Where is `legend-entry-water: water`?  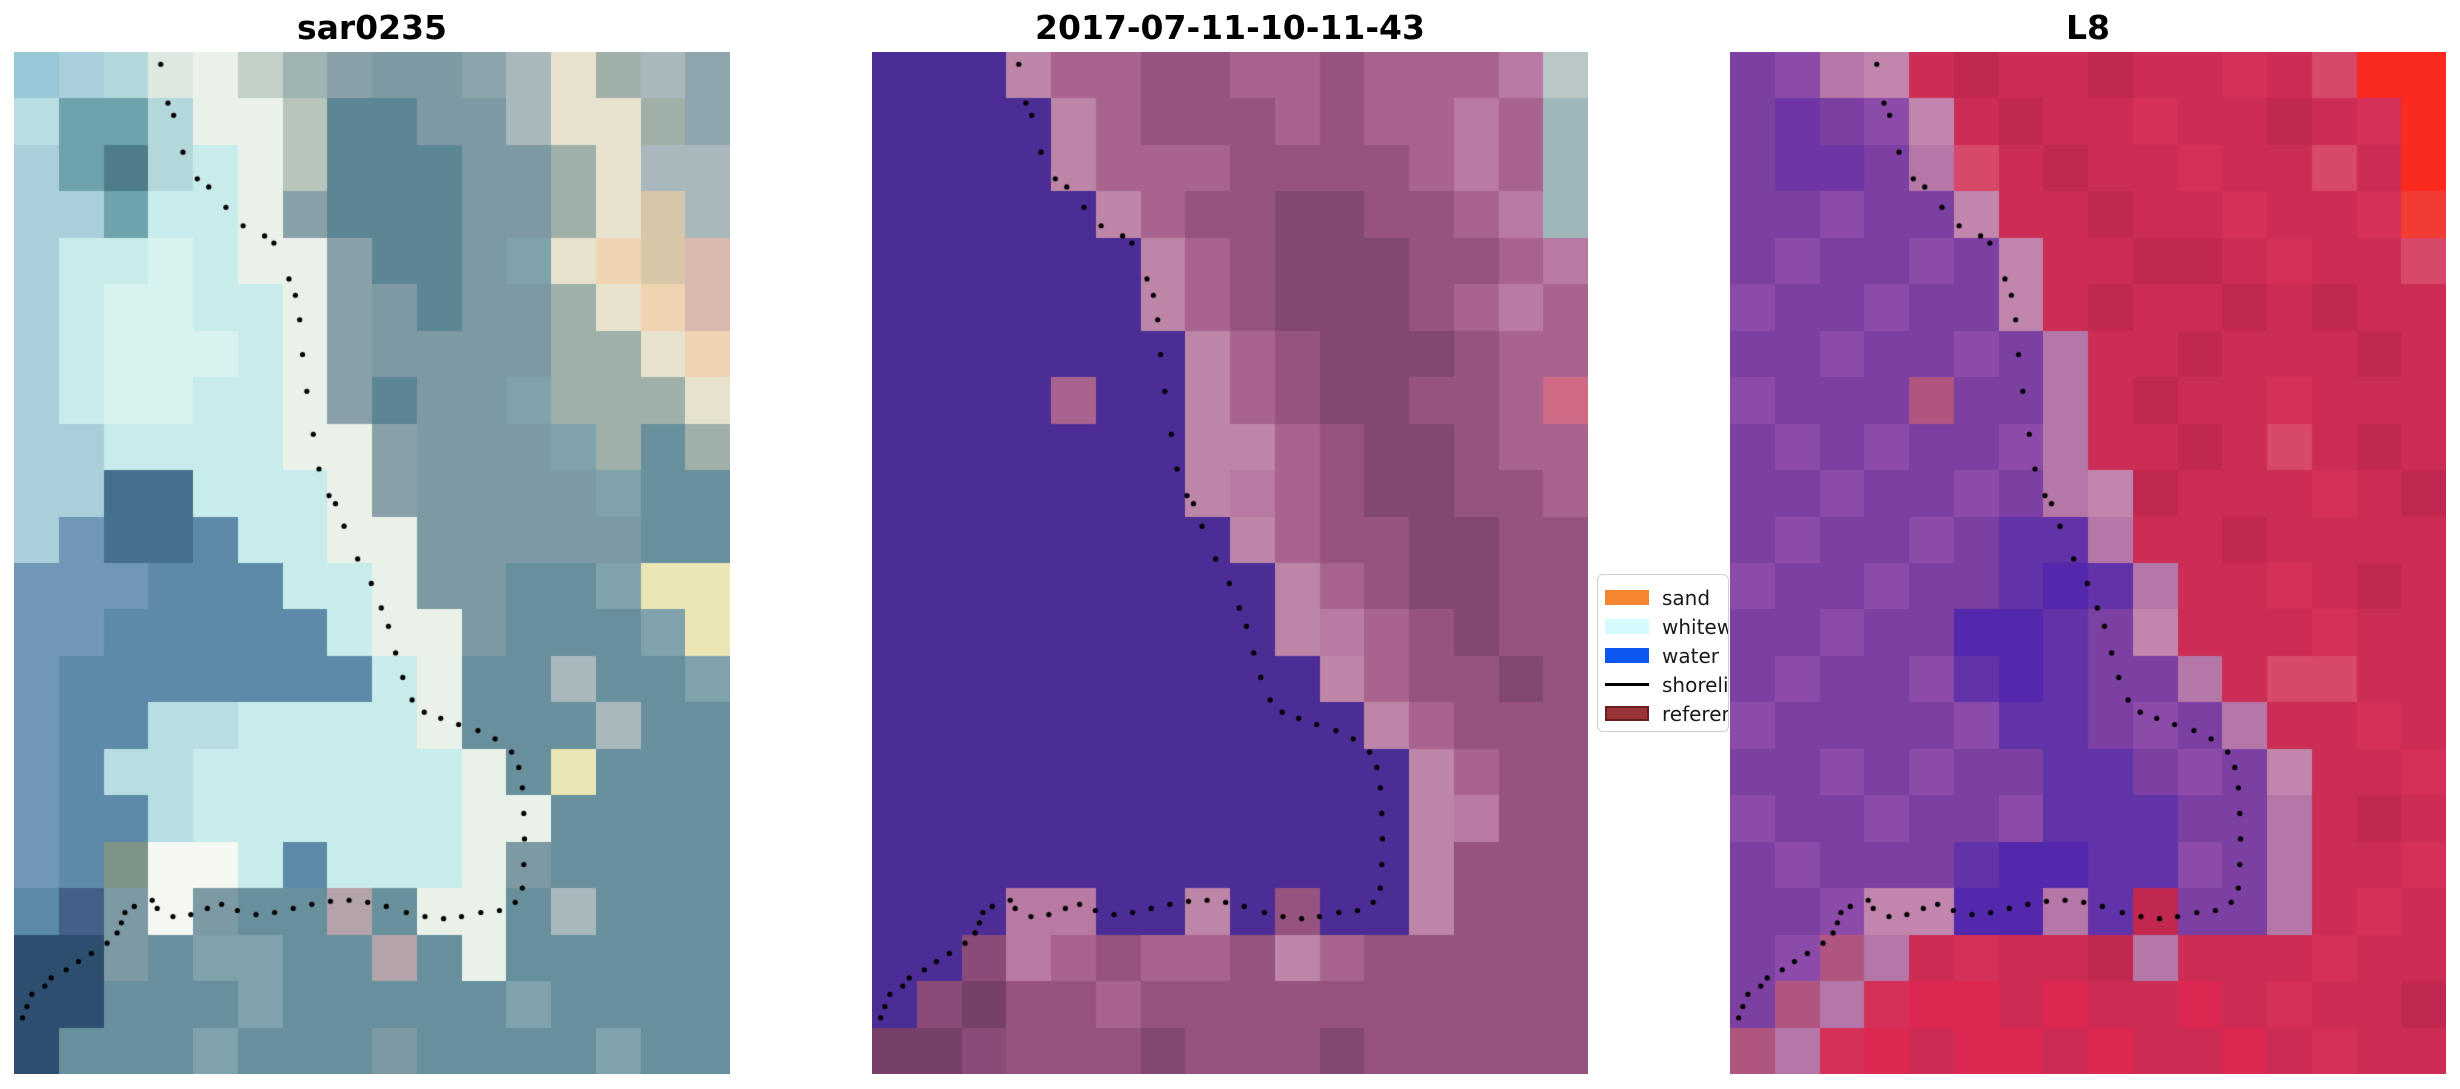 legend-entry-water: water is located at coordinates (1666, 655).